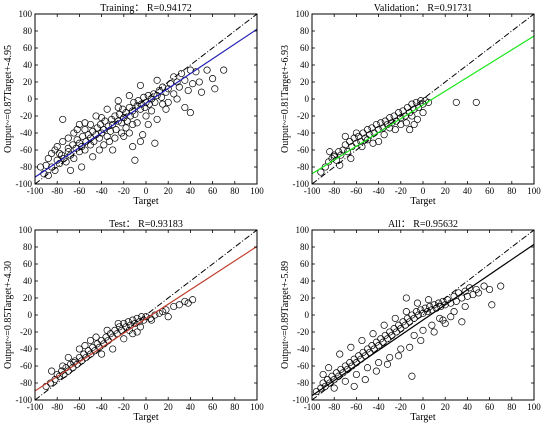 Image resolution: width=550 pixels, height=444 pixels. What do you see at coordinates (145, 201) in the screenshot?
I see `x-axis-label: Target` at bounding box center [145, 201].